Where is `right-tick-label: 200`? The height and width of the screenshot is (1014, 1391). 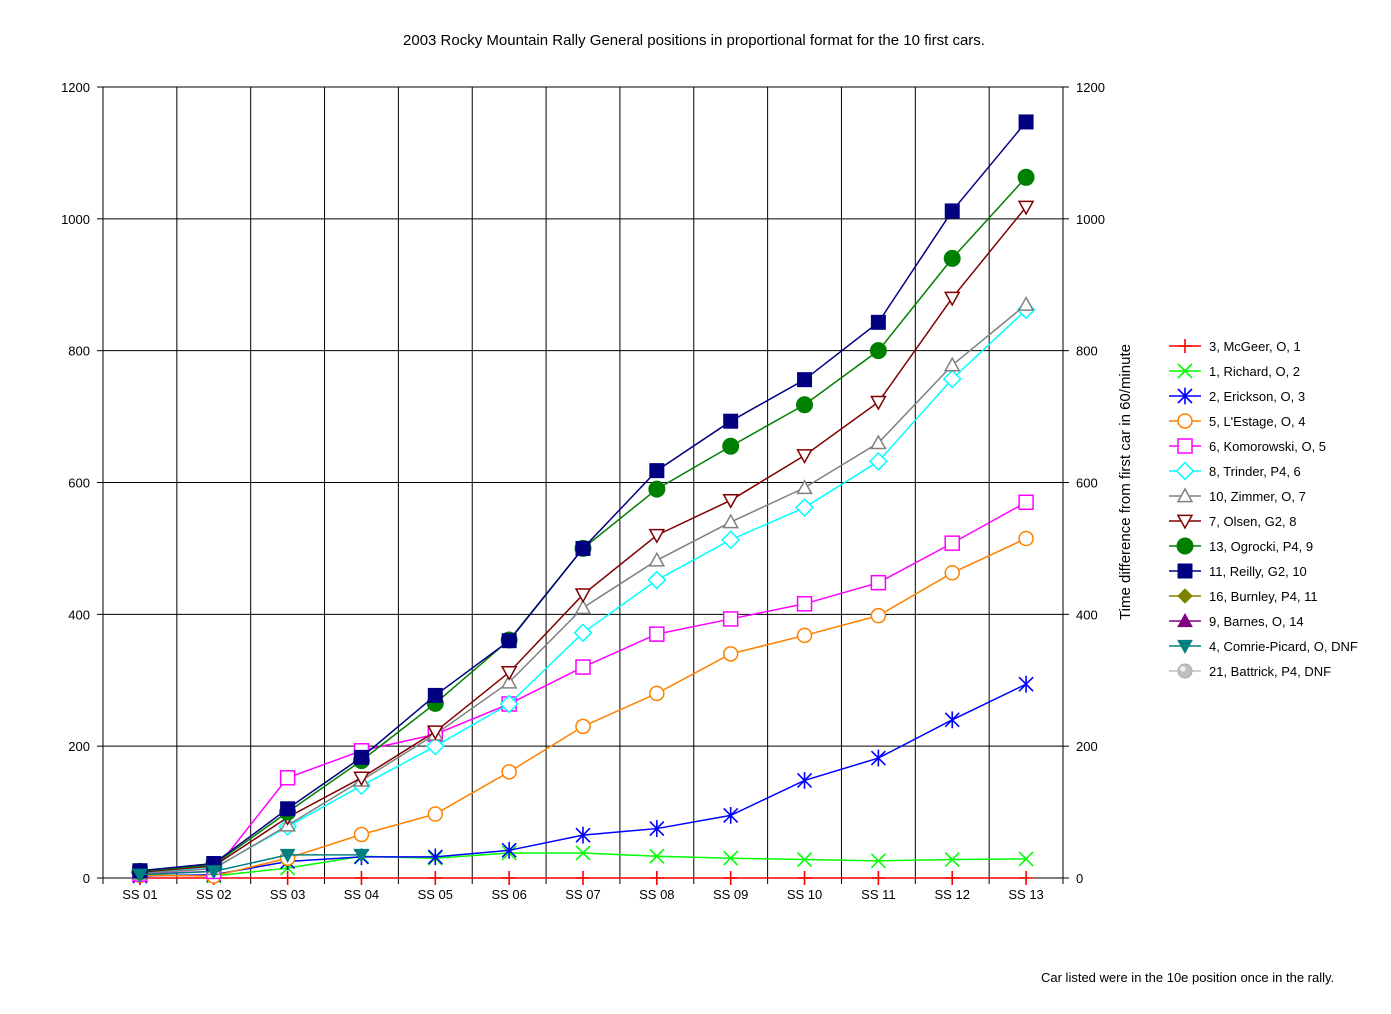 right-tick-label: 200 is located at coordinates (1087, 746).